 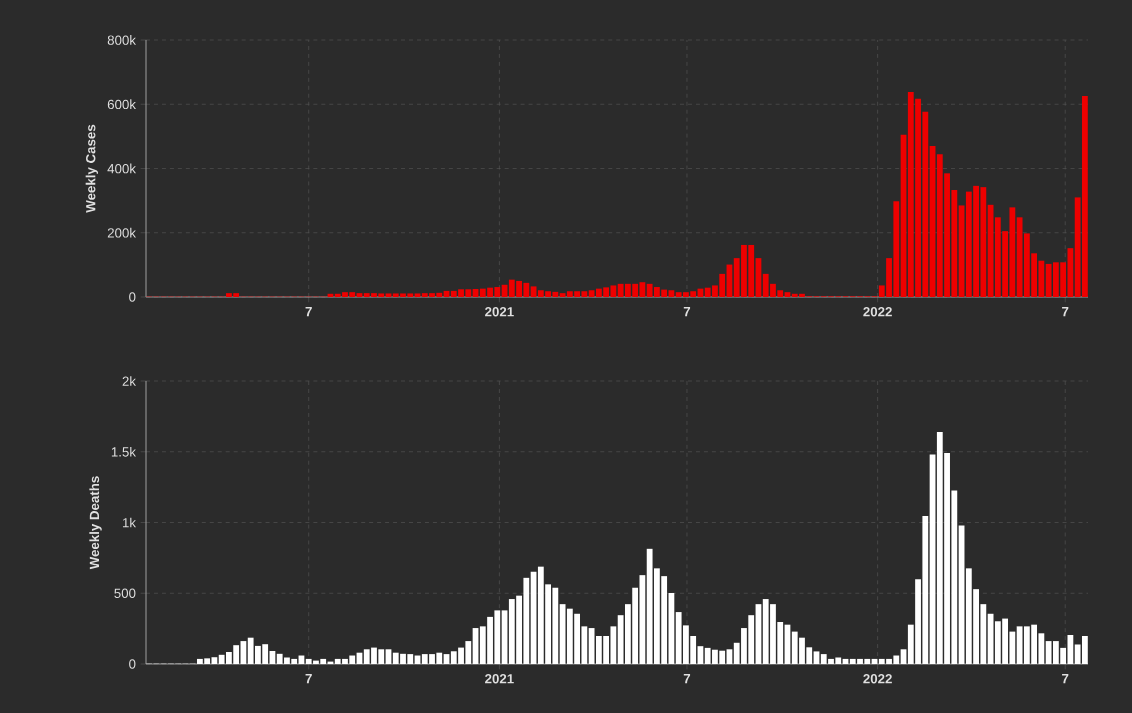 I want to click on y-tick-label: 400k, so click(x=121, y=168).